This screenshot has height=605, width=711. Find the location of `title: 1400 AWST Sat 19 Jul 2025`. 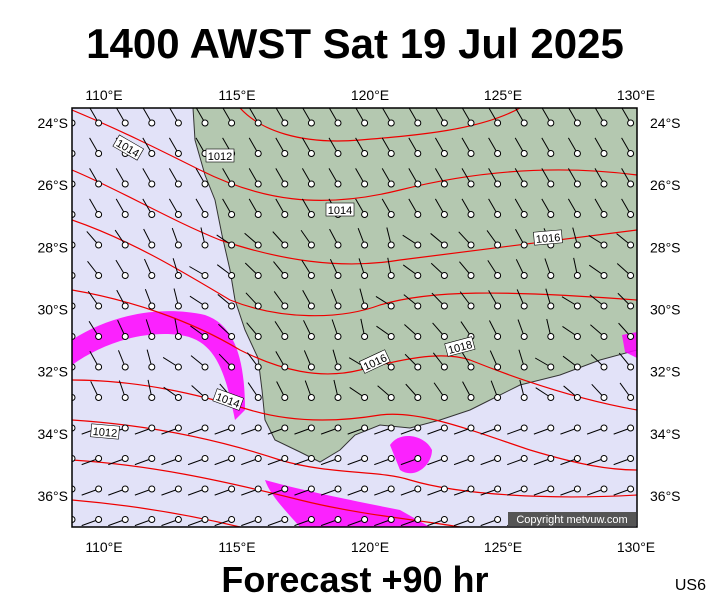

title: 1400 AWST Sat 19 Jul 2025 is located at coordinates (355, 43).